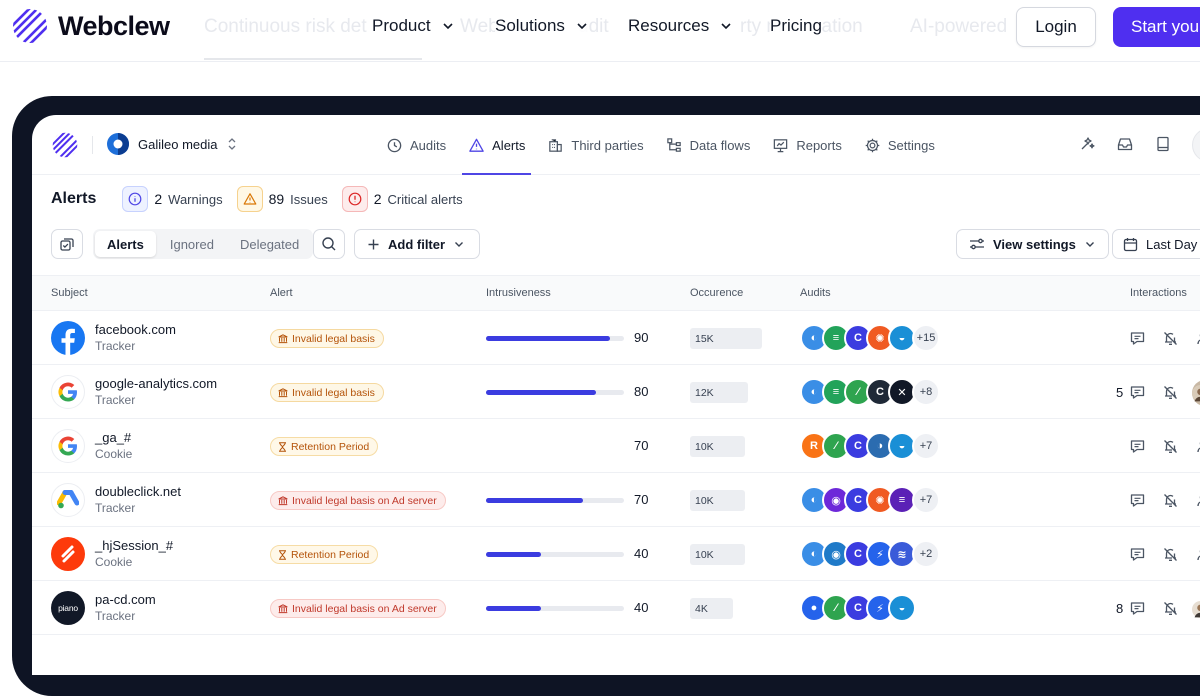  What do you see at coordinates (125, 599) in the screenshot?
I see `subject-name: pa-cd.com` at bounding box center [125, 599].